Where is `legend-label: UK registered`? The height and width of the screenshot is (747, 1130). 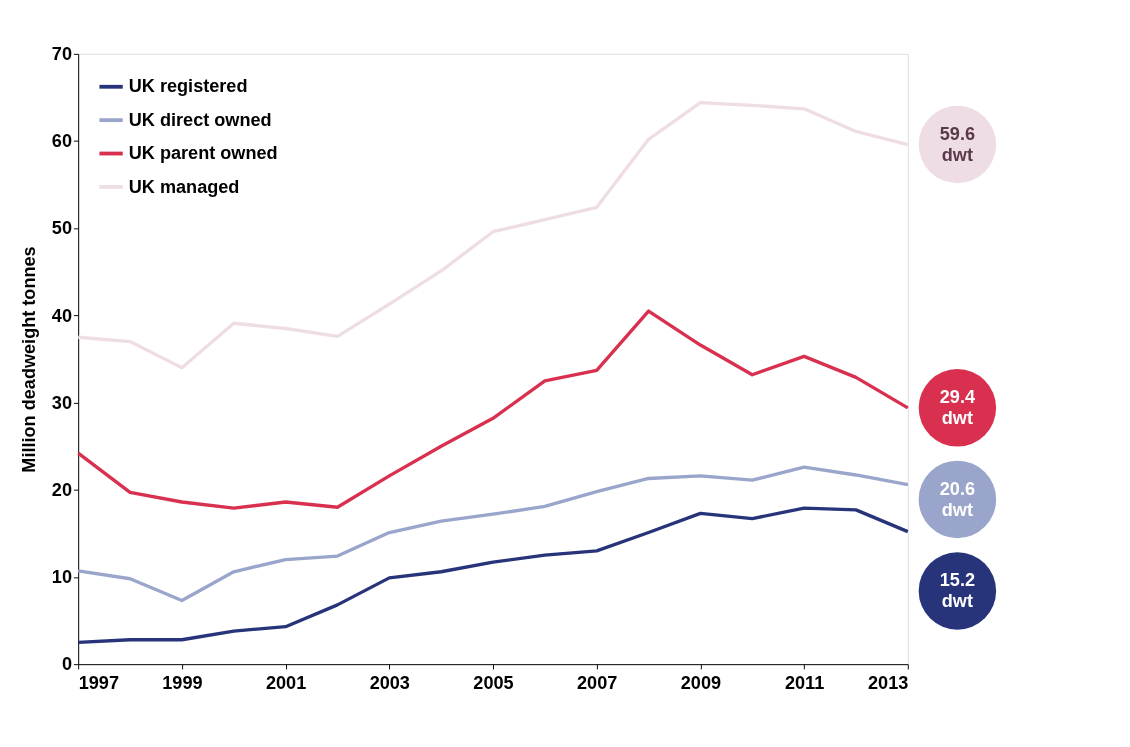
legend-label: UK registered is located at coordinates (188, 86).